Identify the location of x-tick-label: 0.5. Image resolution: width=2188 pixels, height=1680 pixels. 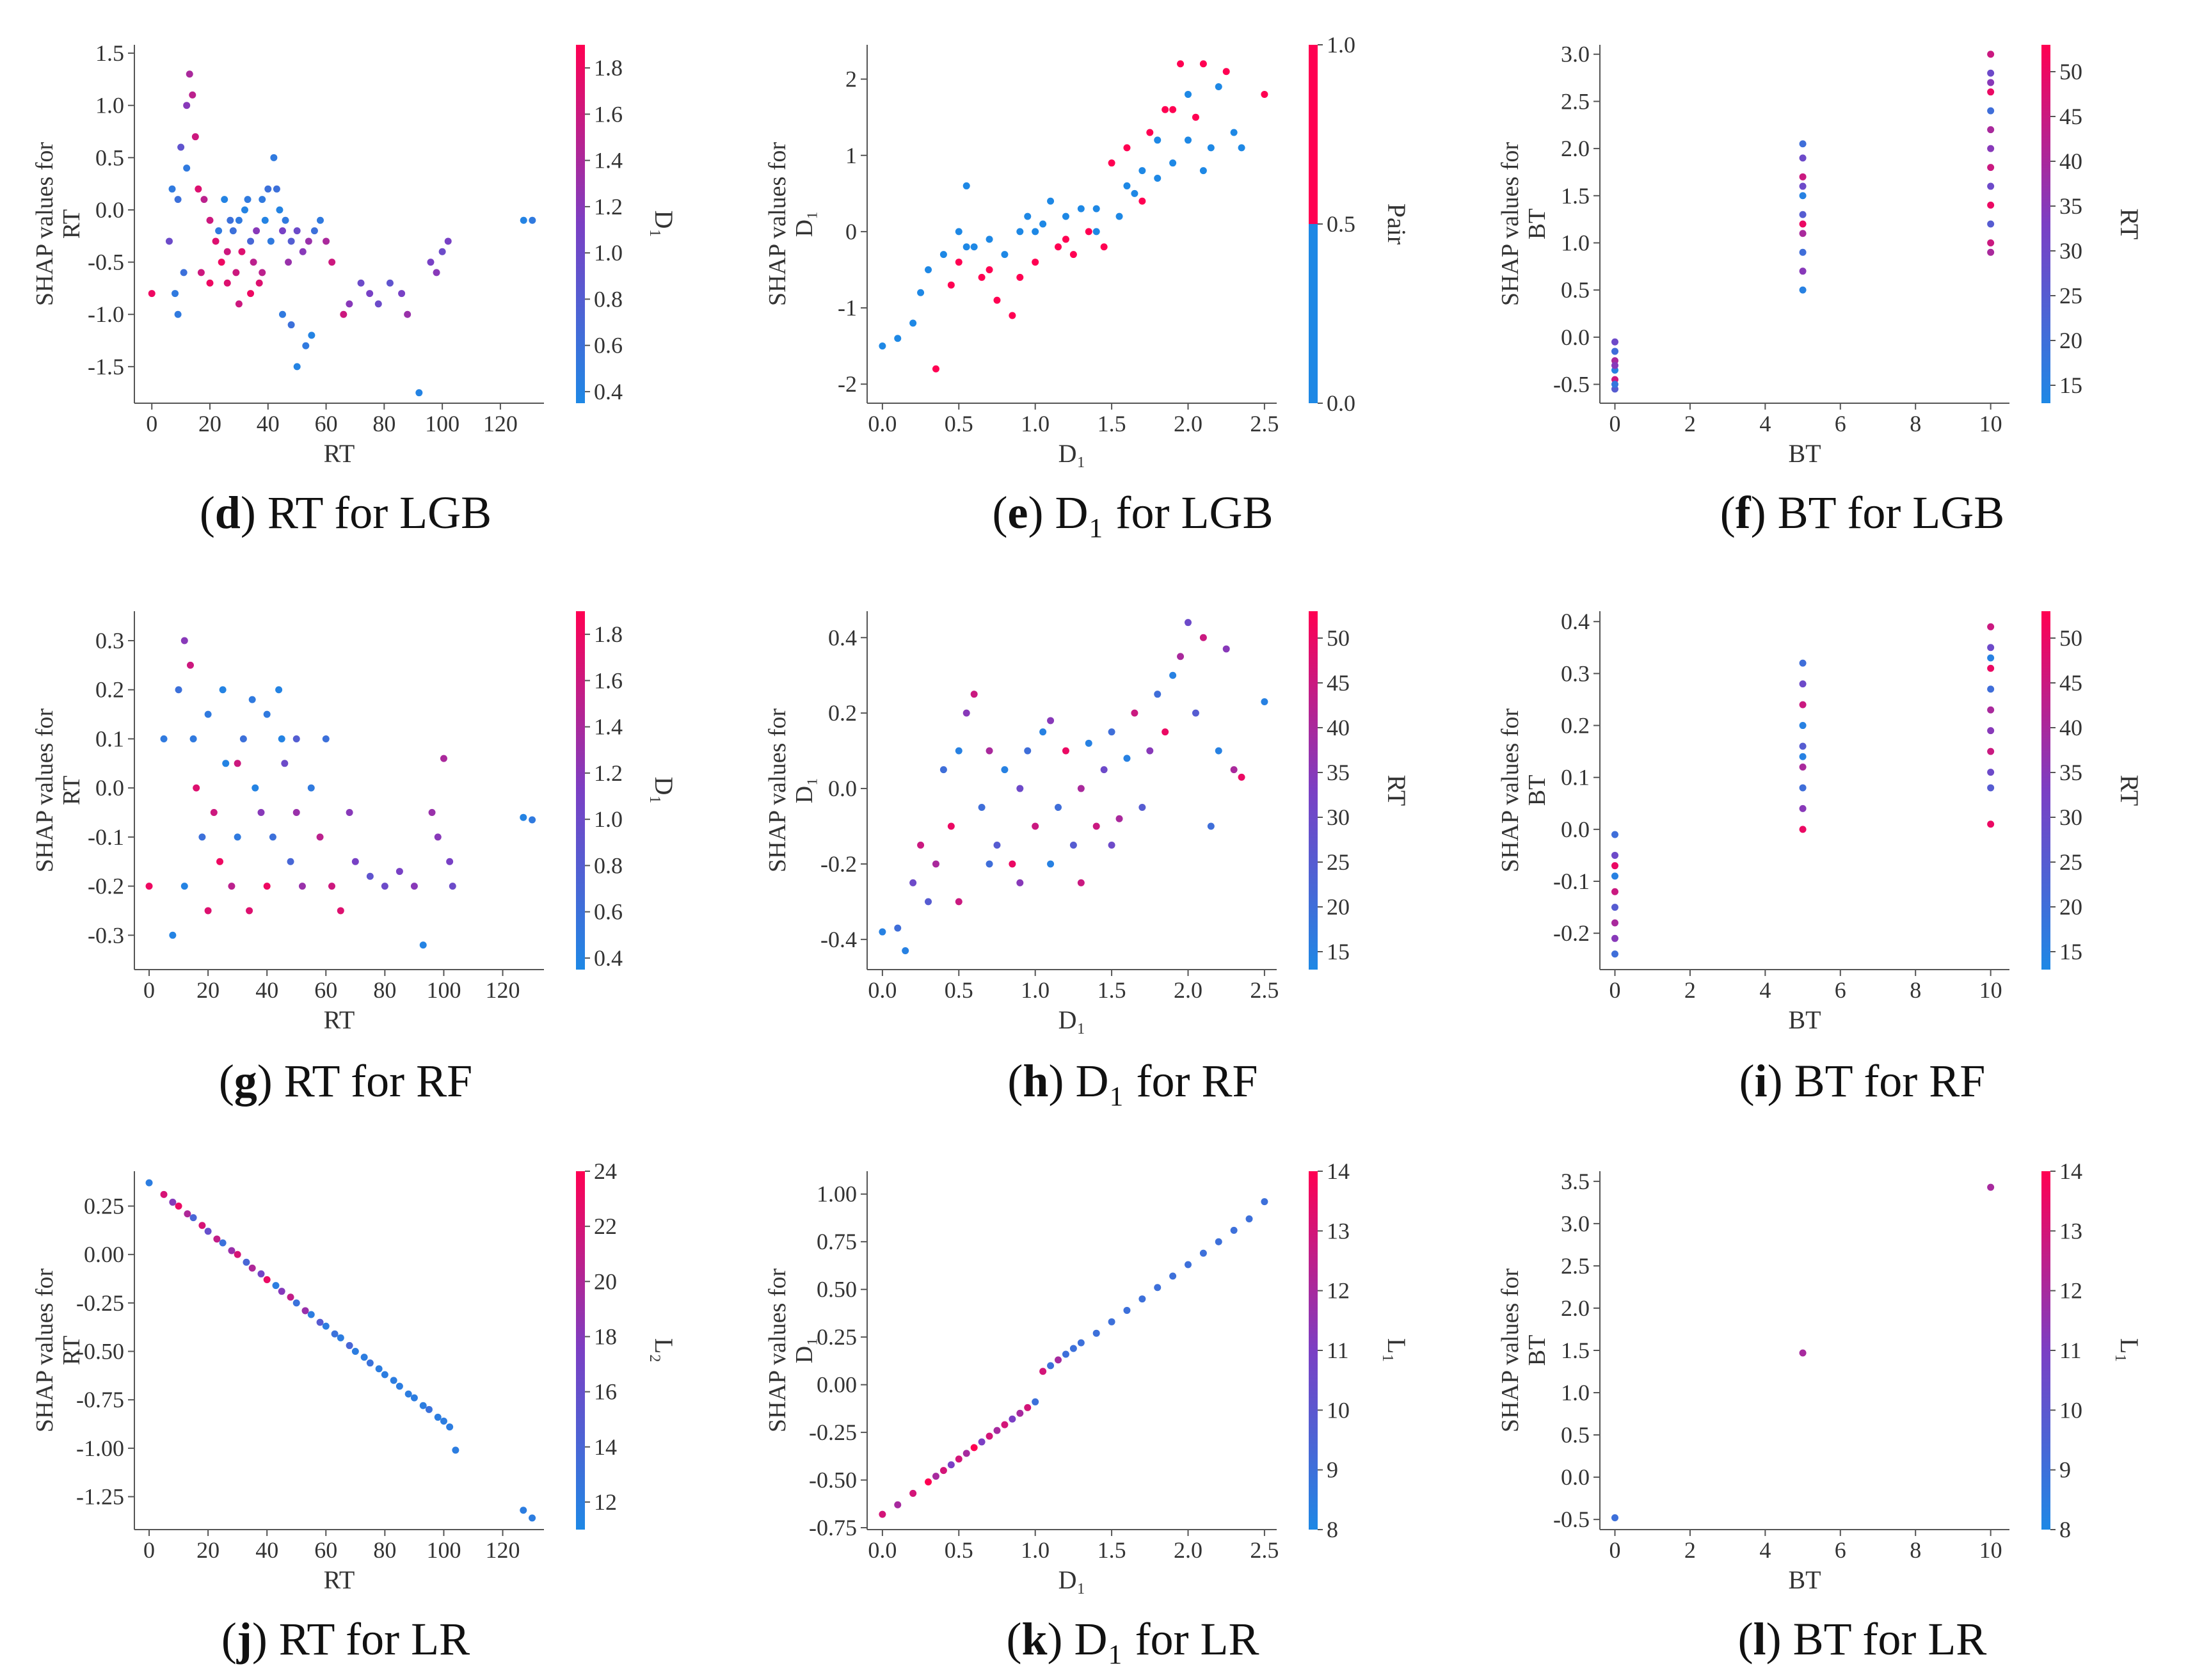
(959, 990).